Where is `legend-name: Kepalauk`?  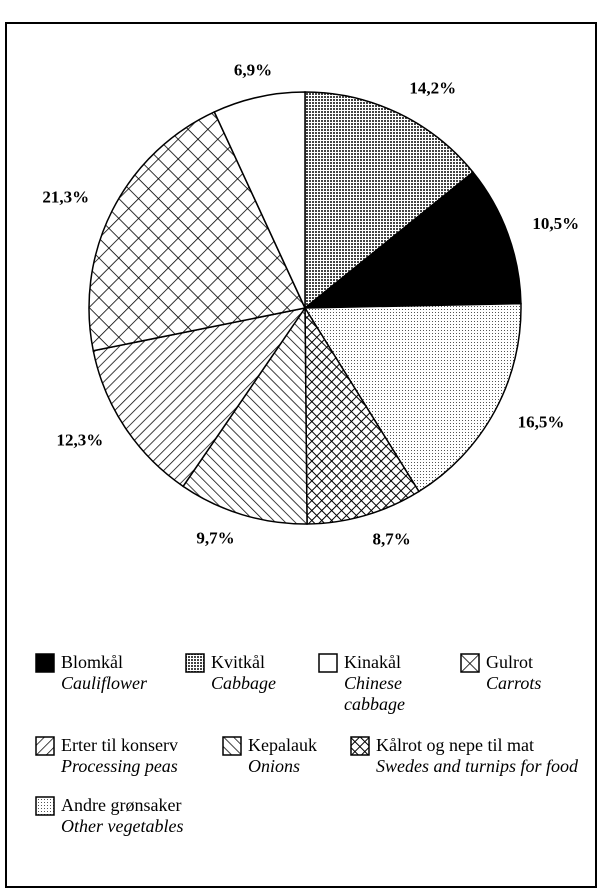 legend-name: Kepalauk is located at coordinates (282, 745).